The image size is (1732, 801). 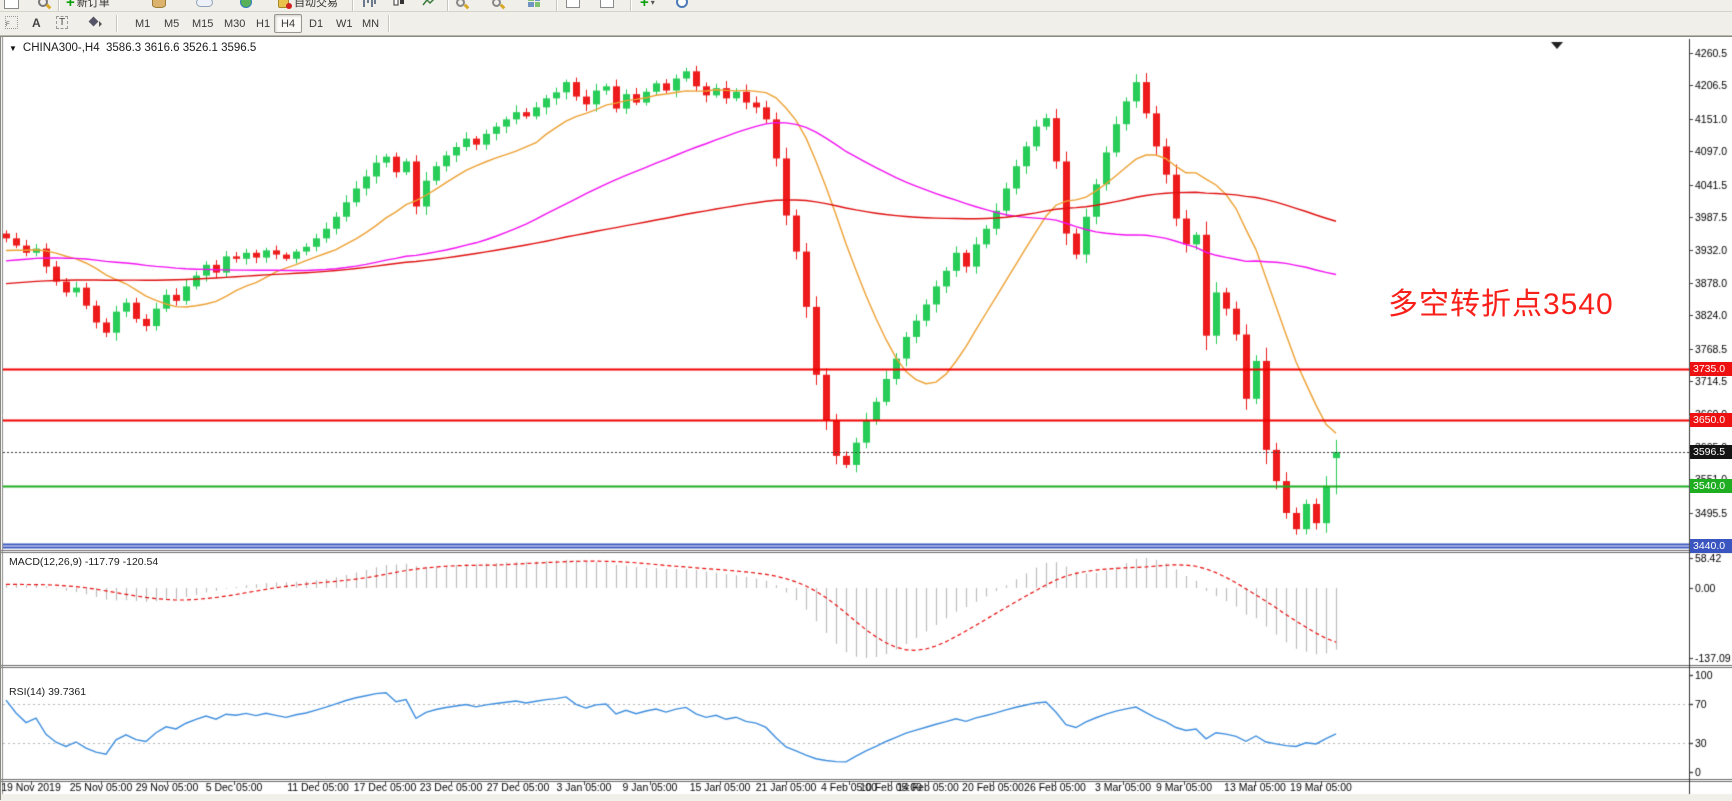 I want to click on timeframe-button-M5: M5, so click(x=172, y=24).